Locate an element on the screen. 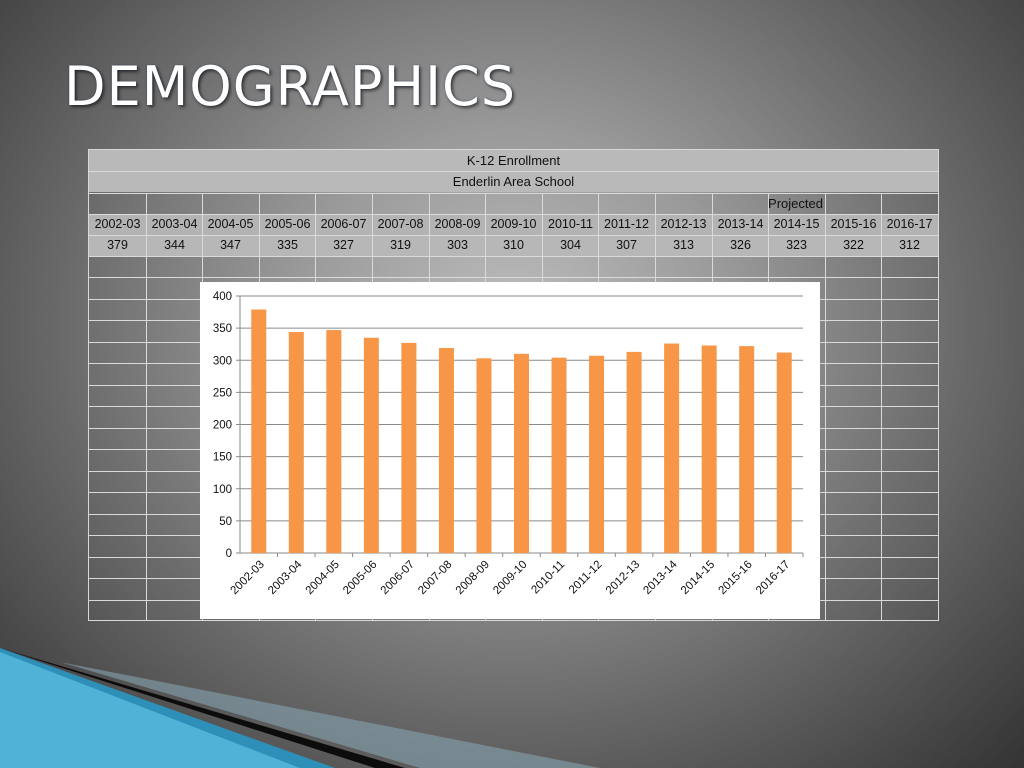 The image size is (1024, 768). year-cell: 2005-06 is located at coordinates (287, 224).